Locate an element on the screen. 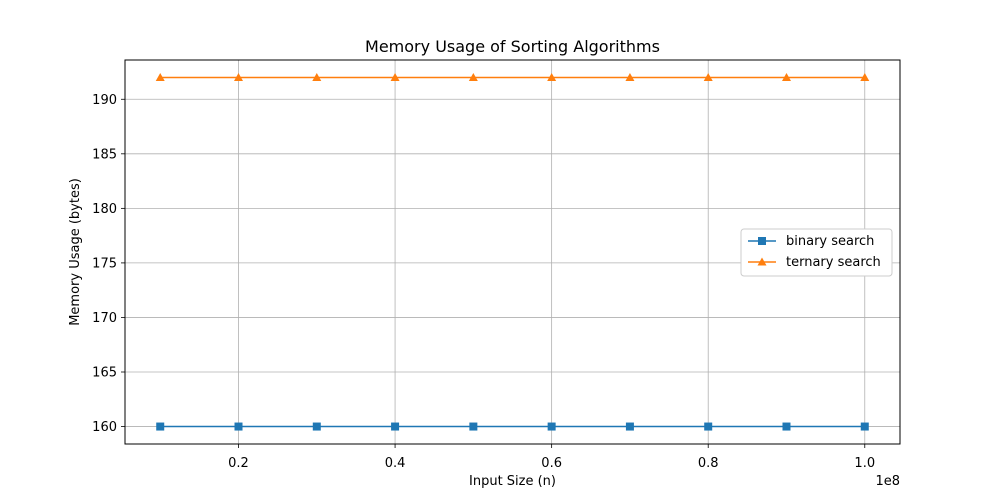  series-ternary-search is located at coordinates (512, 76).